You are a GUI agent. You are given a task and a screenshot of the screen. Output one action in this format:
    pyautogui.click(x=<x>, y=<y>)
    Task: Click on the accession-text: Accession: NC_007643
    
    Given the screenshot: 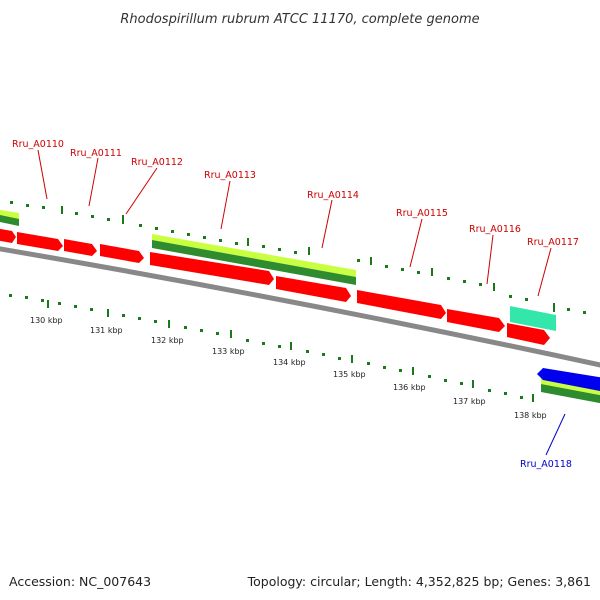 What is the action you would take?
    pyautogui.click(x=80, y=581)
    